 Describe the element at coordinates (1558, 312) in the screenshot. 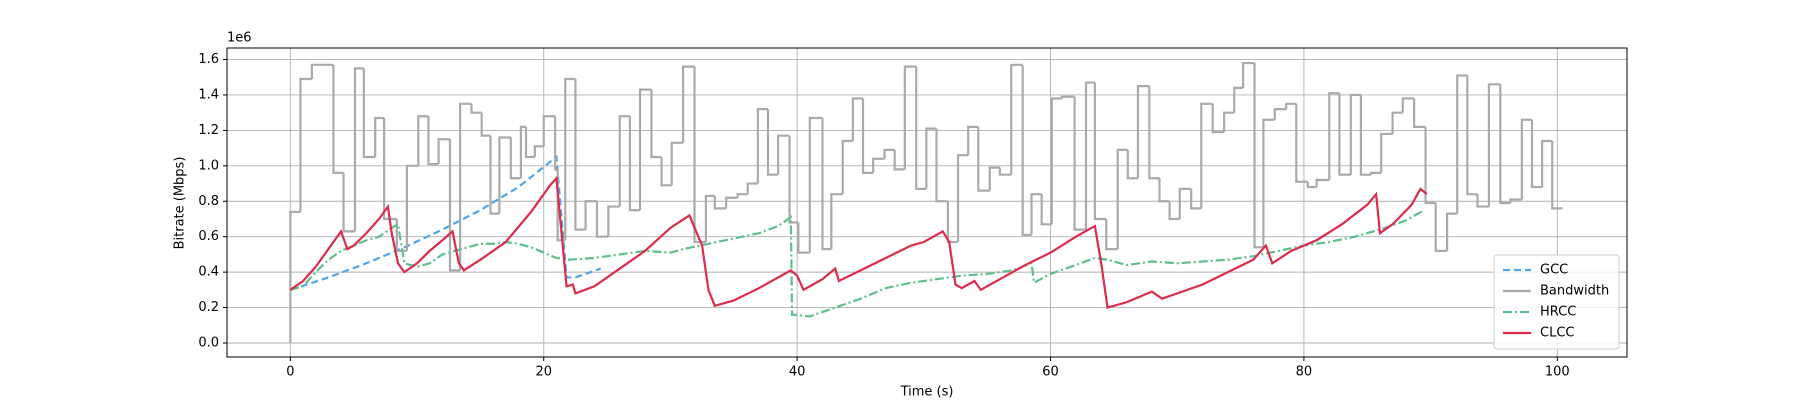

I see `legend-label: HRCC` at that location.